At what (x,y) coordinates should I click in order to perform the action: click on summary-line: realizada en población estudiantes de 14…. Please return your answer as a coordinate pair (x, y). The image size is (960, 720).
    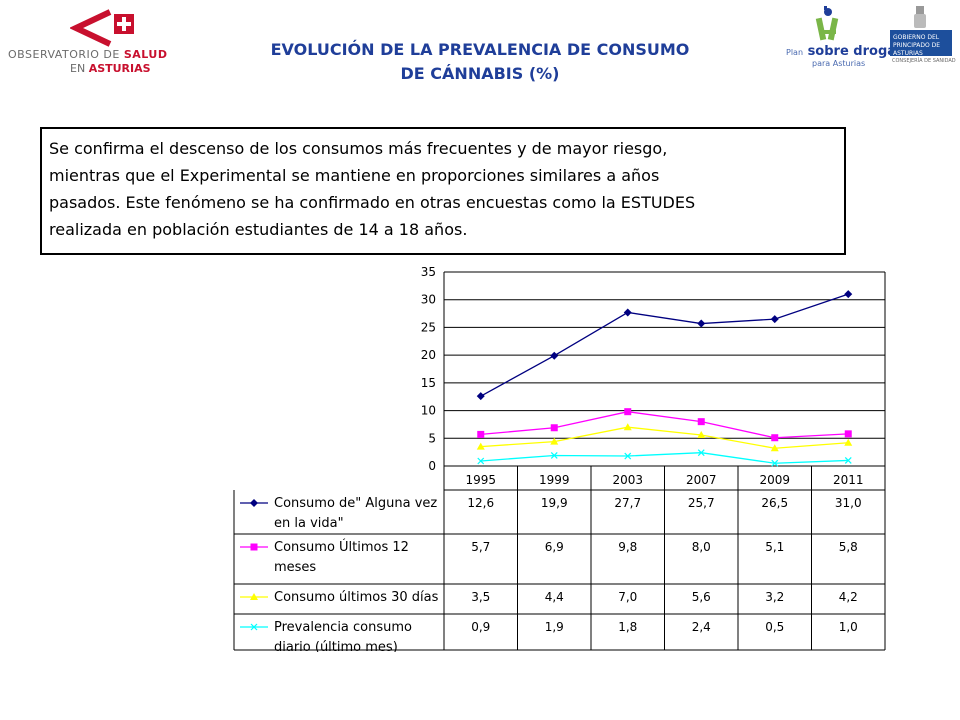
    Looking at the image, I should click on (258, 229).